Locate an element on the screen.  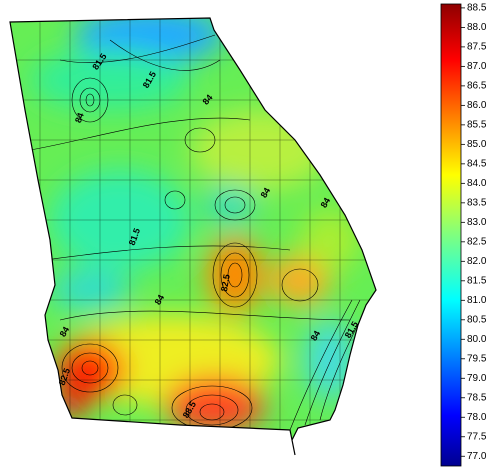
colorbar-tick-label: 77.0 is located at coordinates (477, 456).